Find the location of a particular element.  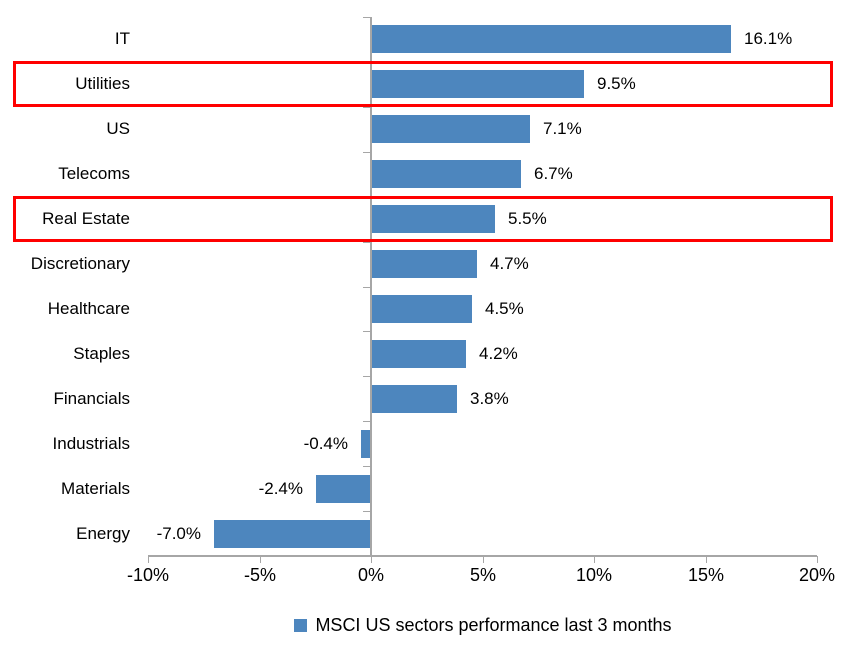

value-label-staples: 4.2% is located at coordinates (498, 353).